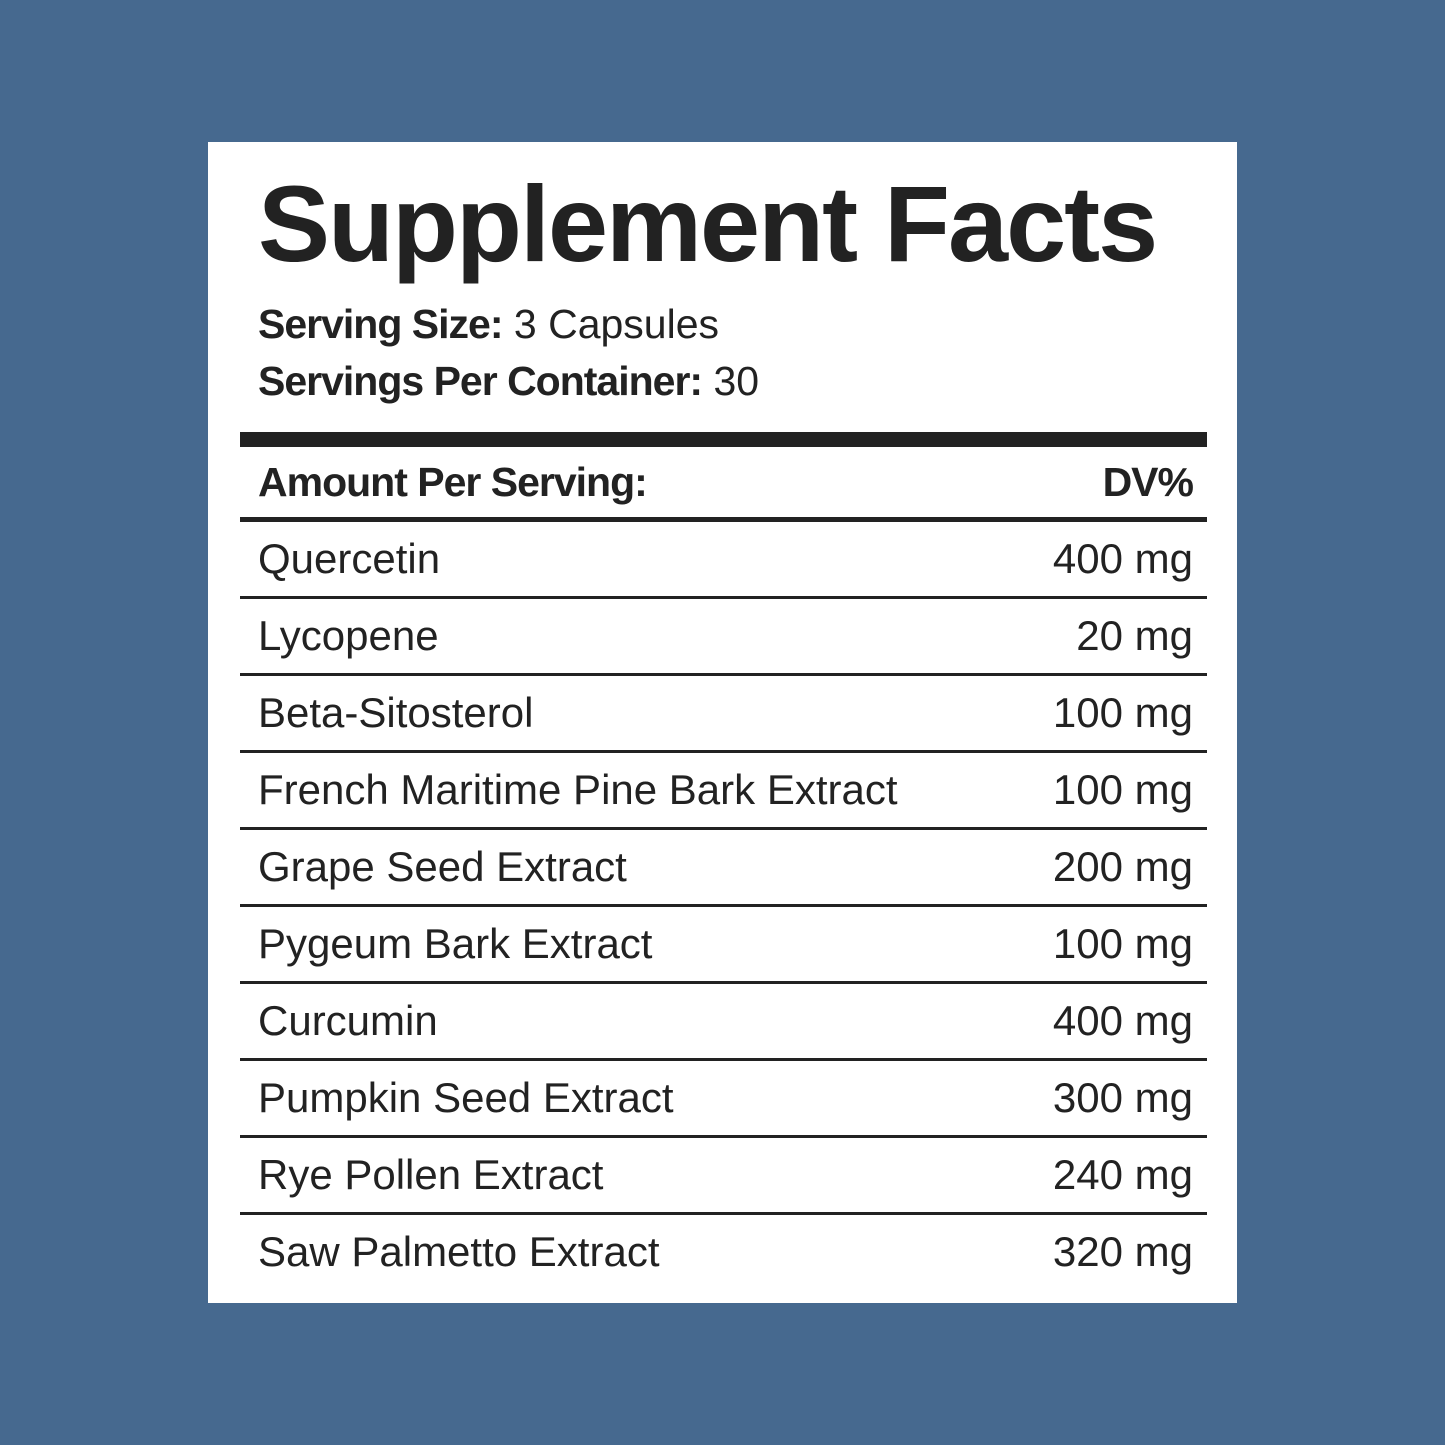 This screenshot has height=1445, width=1445. I want to click on ingredient-amount: 300 mg, so click(1122, 1097).